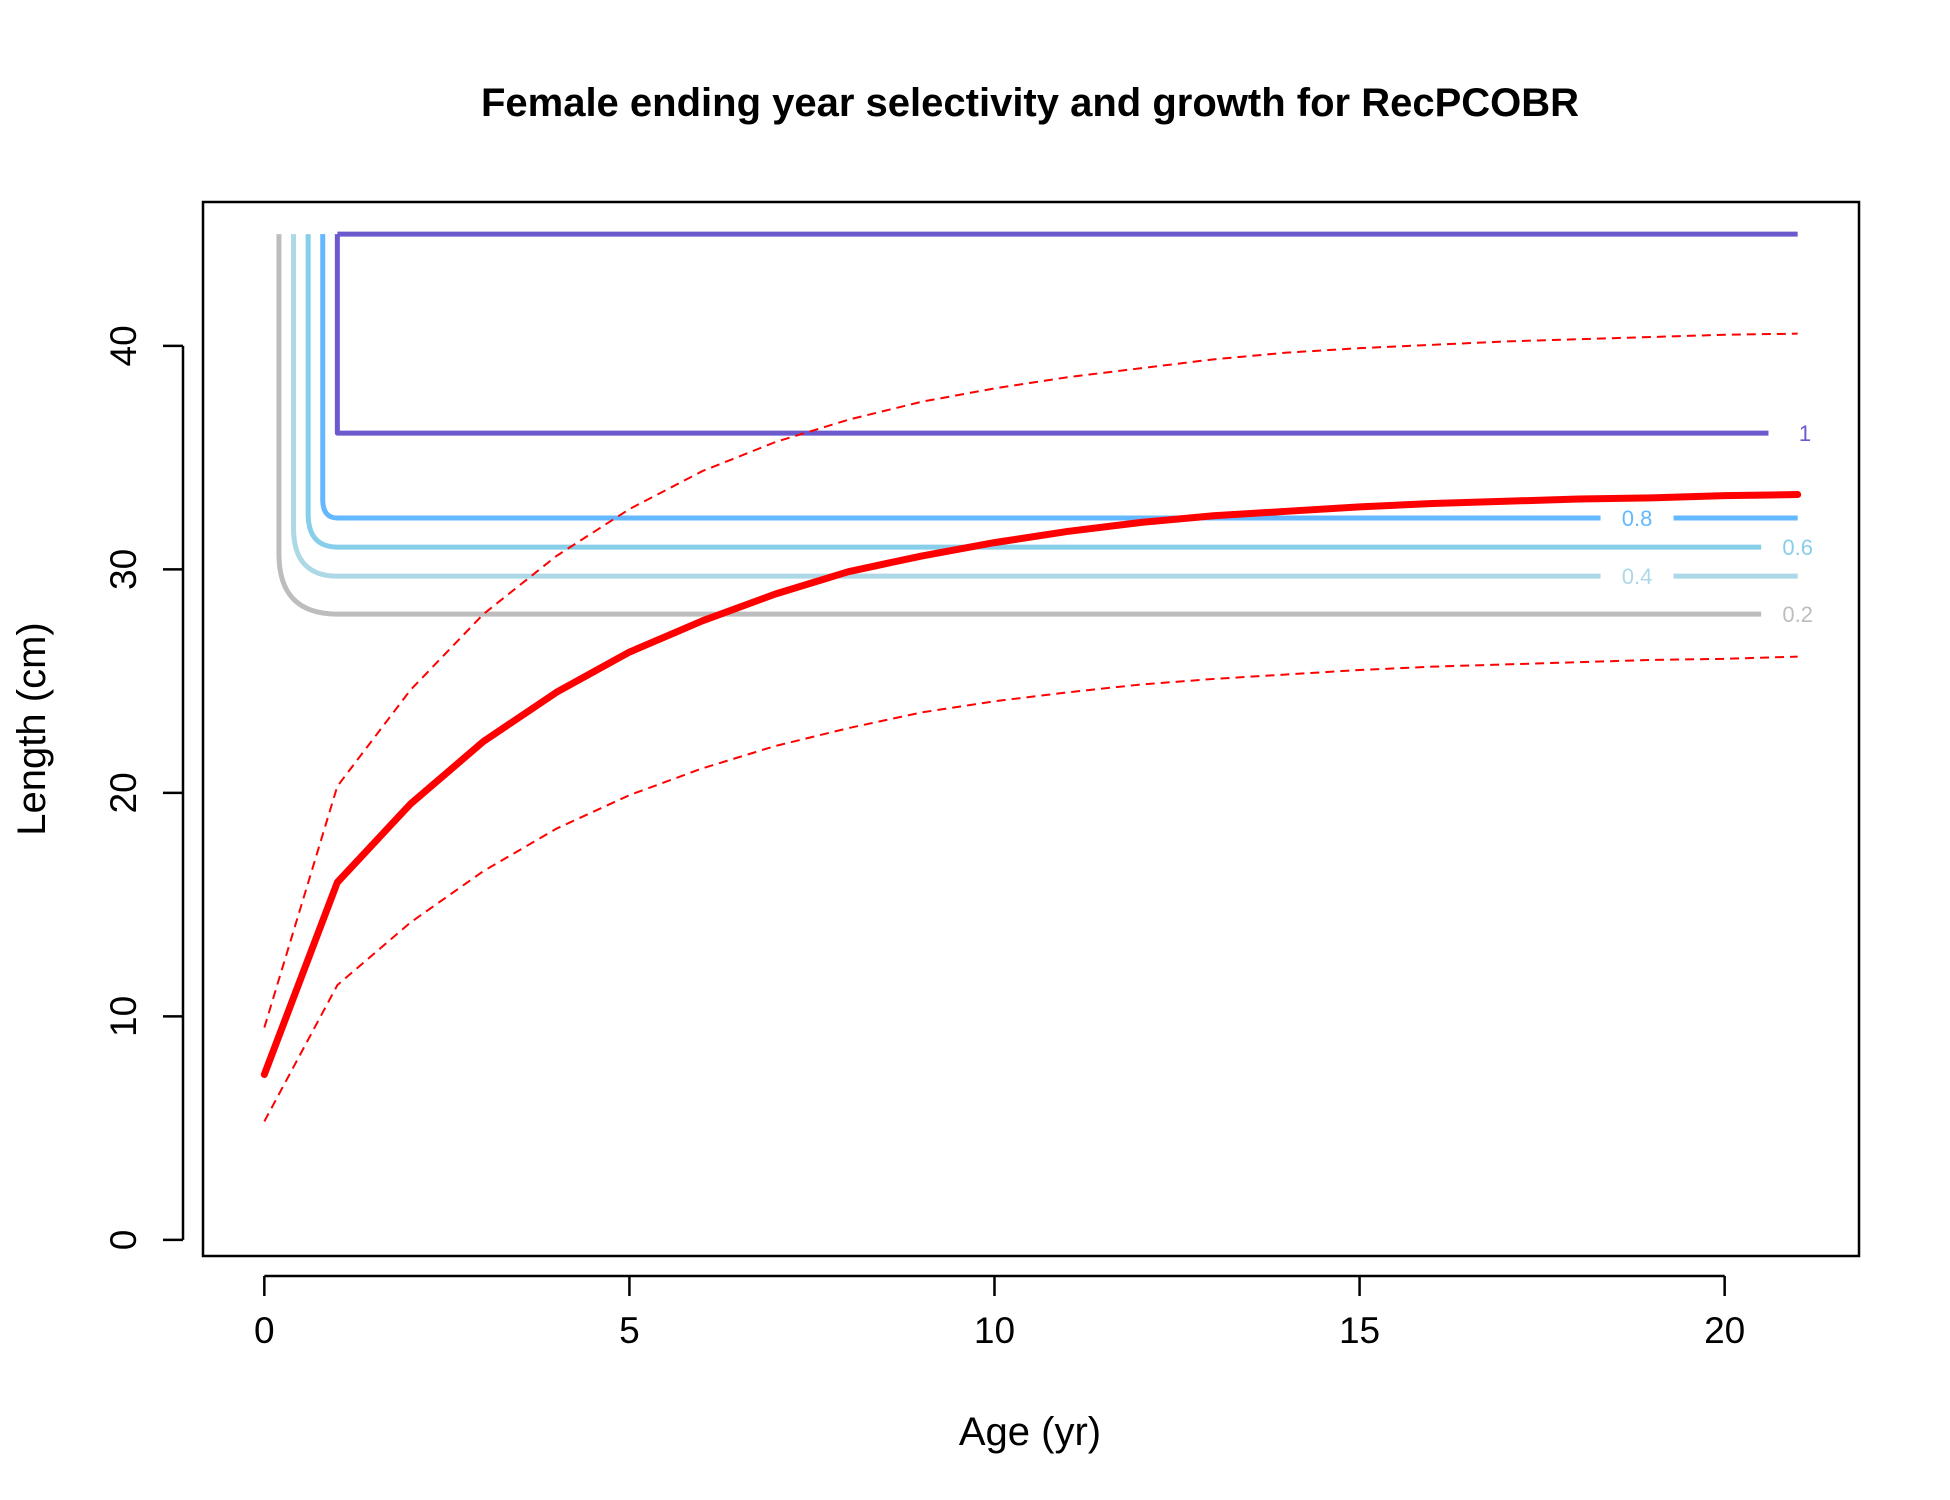 This screenshot has width=1950, height=1500. Describe the element at coordinates (1805, 433) in the screenshot. I see `contour-label-1: 1` at that location.